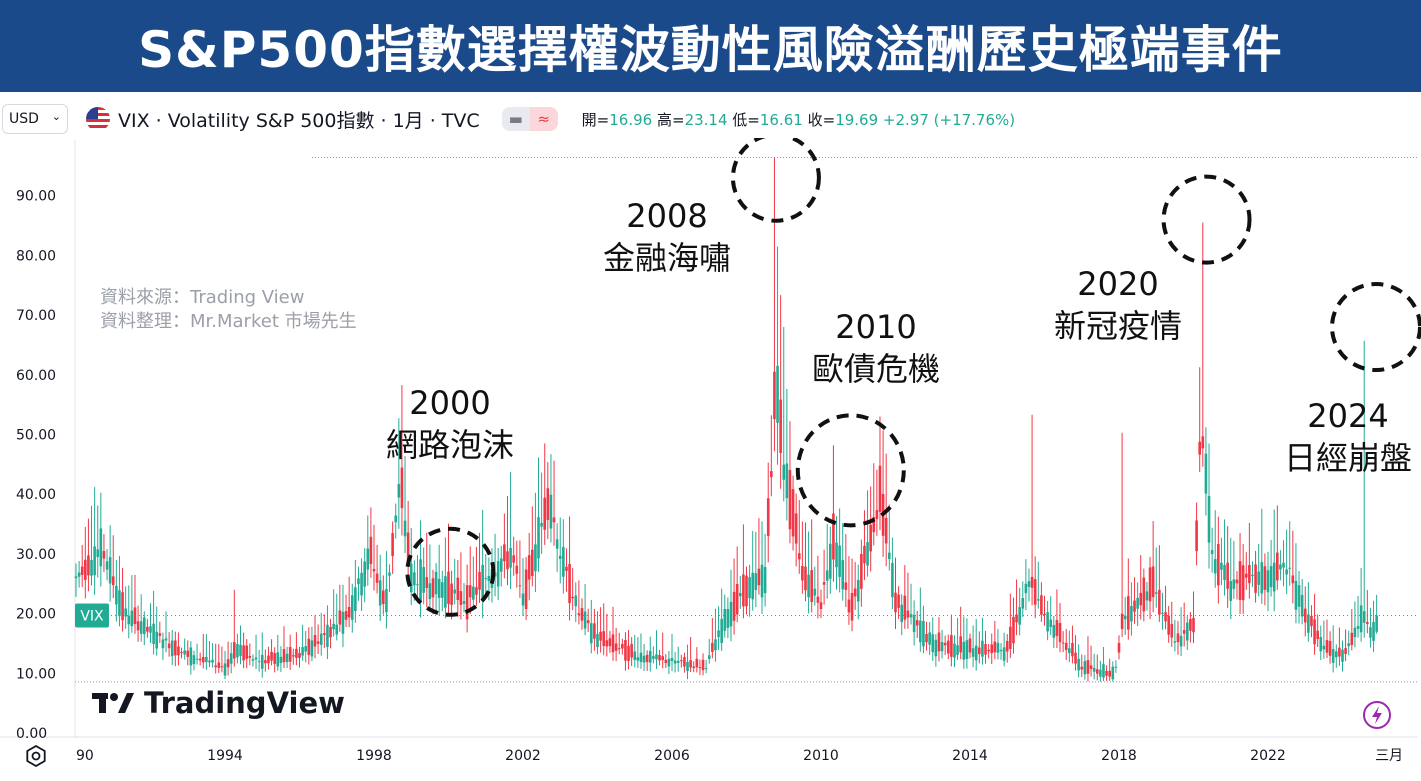  I want to click on gear-icon, so click(36, 757).